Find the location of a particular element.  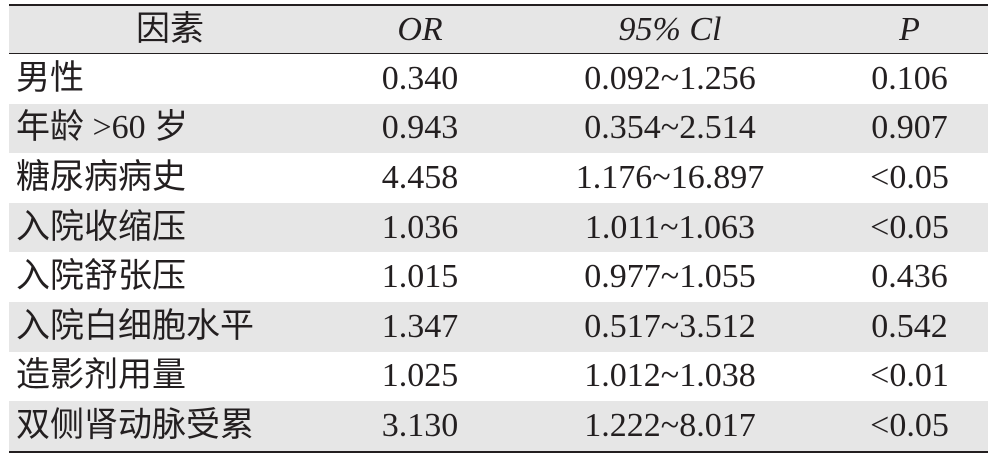

ci-cell: 0.354~2.514 is located at coordinates (670, 128).